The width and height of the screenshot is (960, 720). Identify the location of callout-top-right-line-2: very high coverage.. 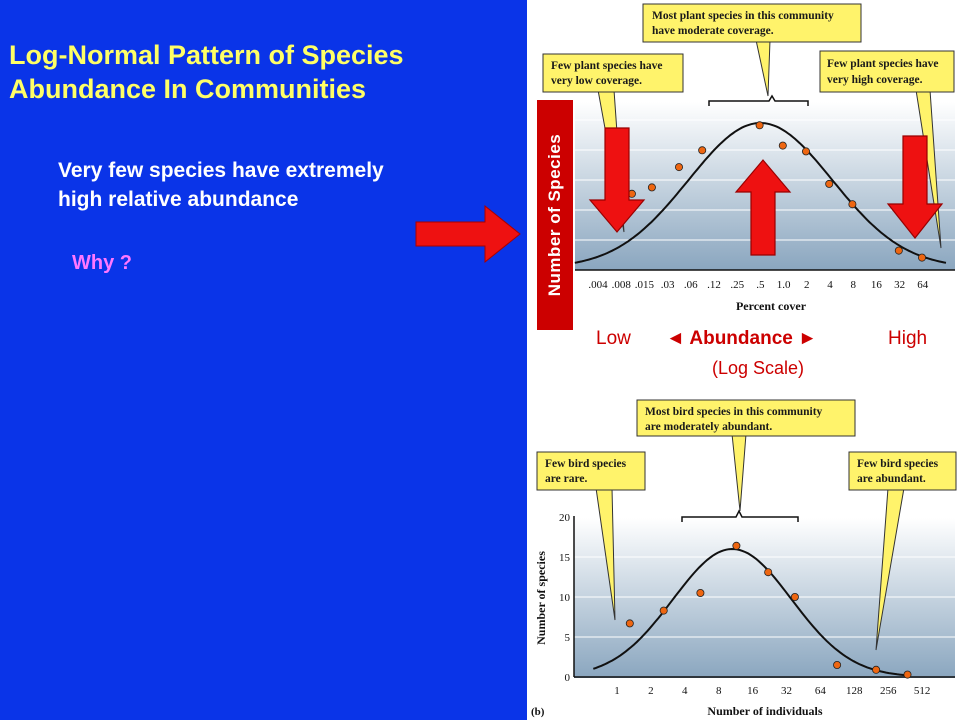
(875, 80).